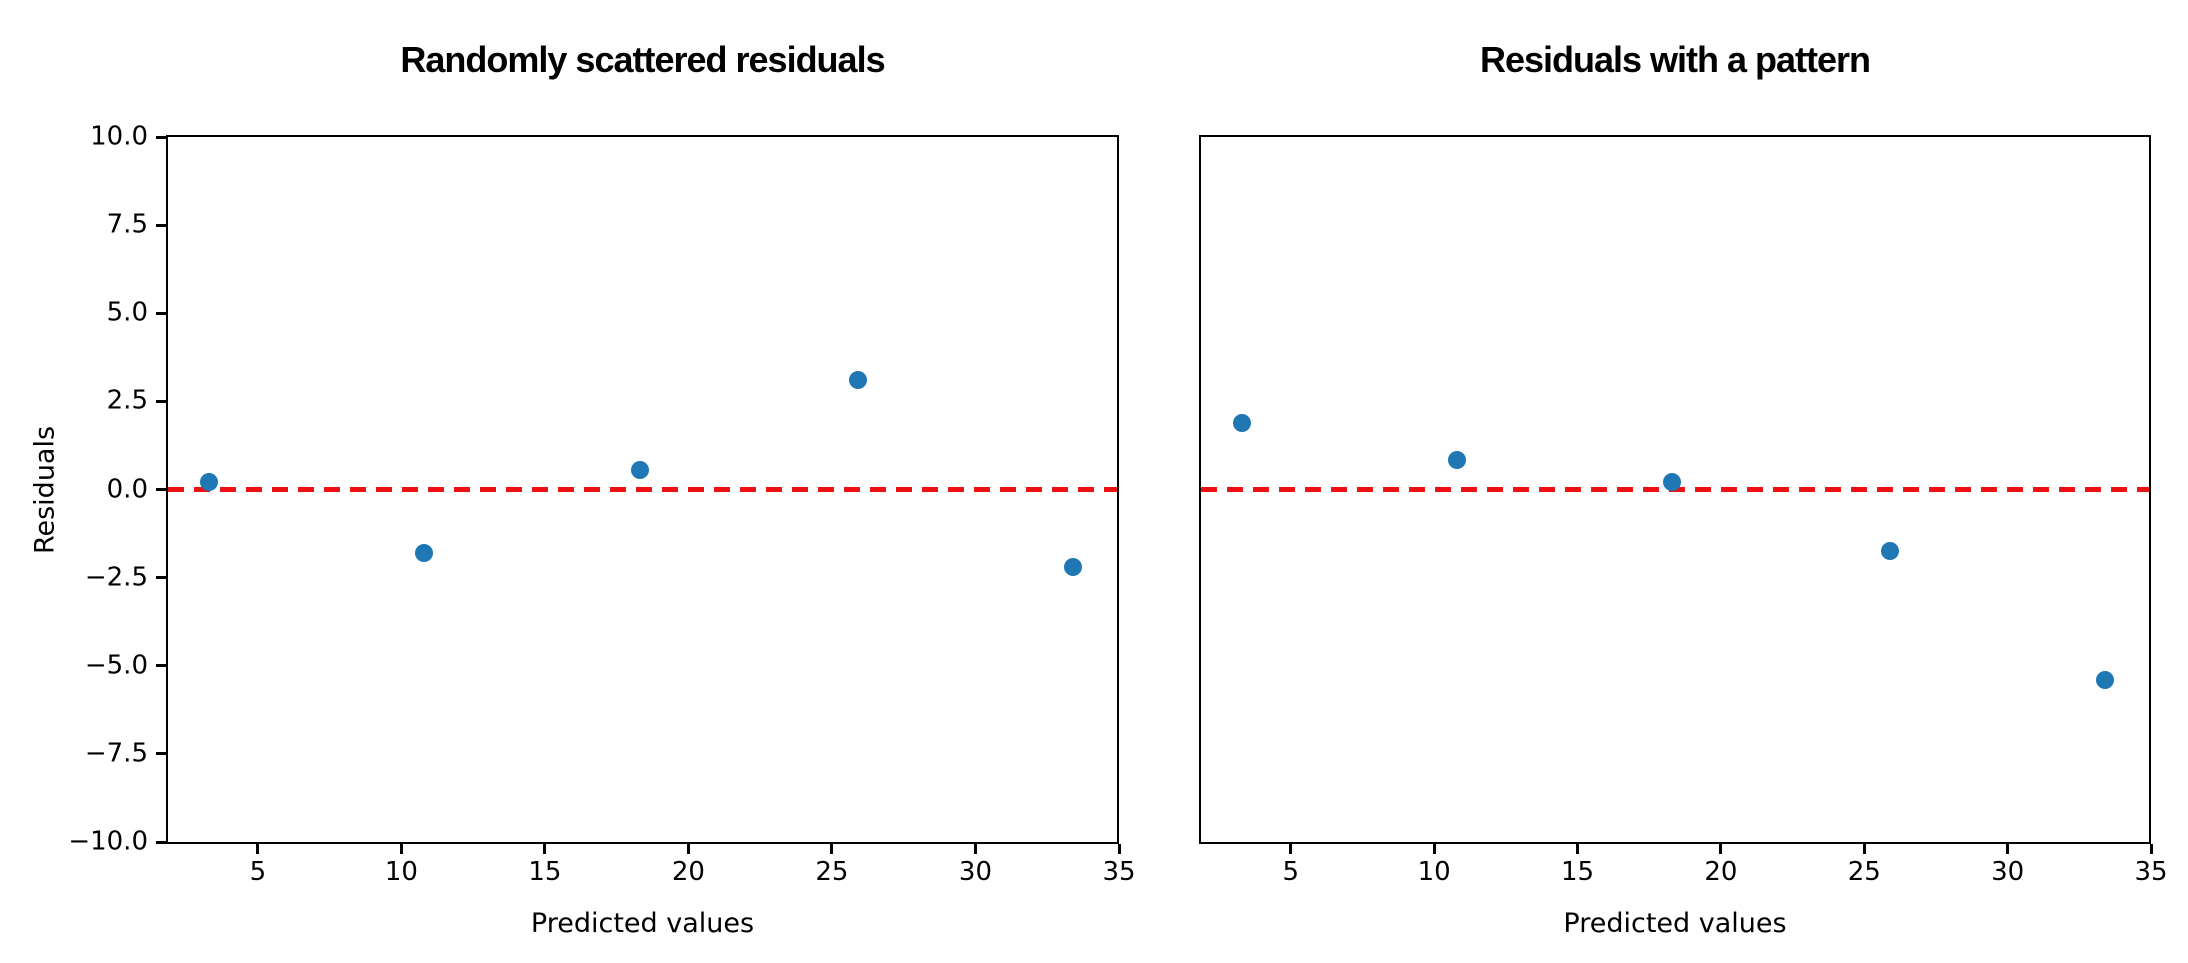 The image size is (2188, 963). What do you see at coordinates (45, 489) in the screenshot?
I see `y-axis-label: Residuals` at bounding box center [45, 489].